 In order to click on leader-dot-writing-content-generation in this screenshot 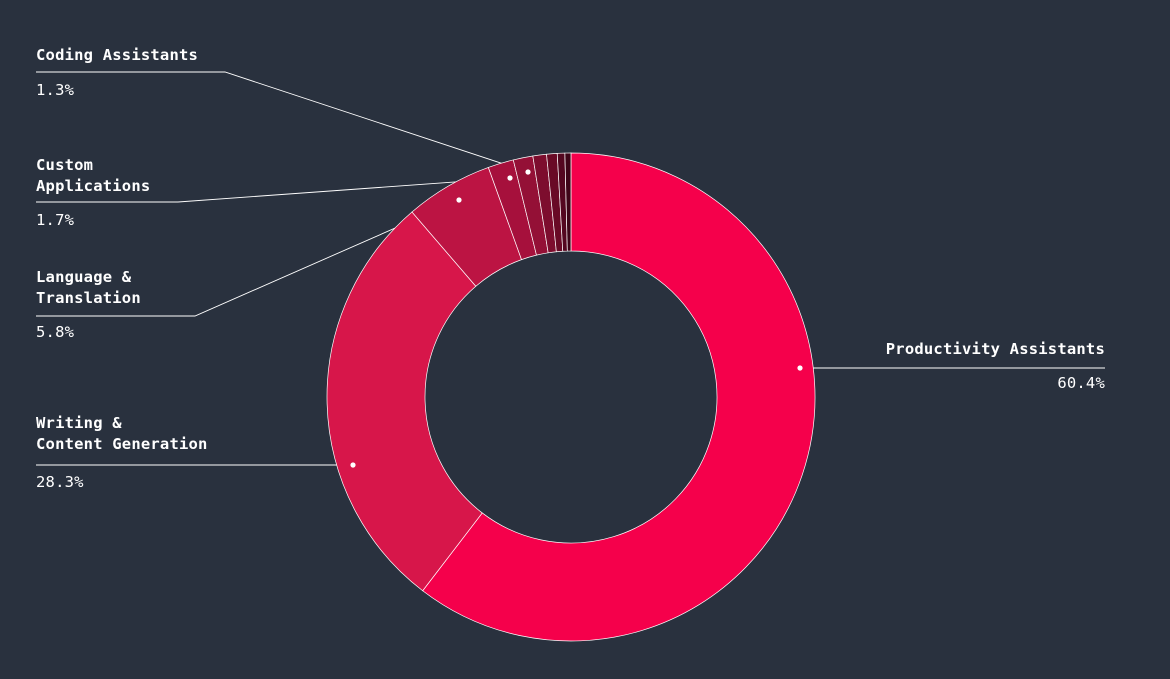, I will do `click(353, 465)`.